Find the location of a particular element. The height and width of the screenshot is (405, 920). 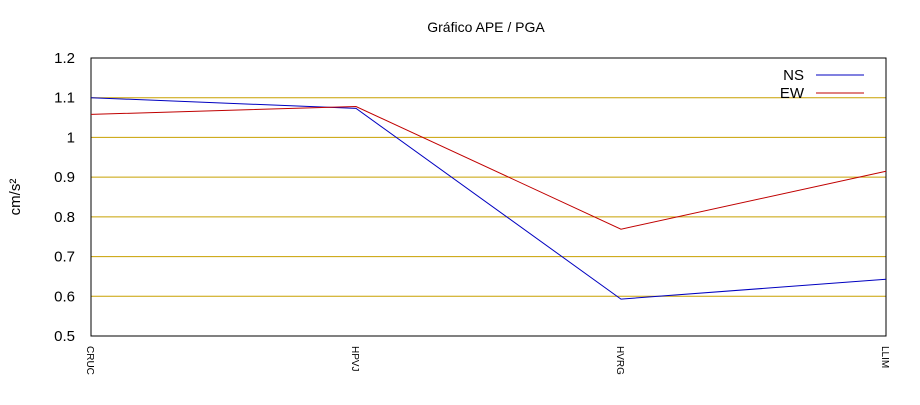

x-tick-label: HVRG is located at coordinates (619, 360).